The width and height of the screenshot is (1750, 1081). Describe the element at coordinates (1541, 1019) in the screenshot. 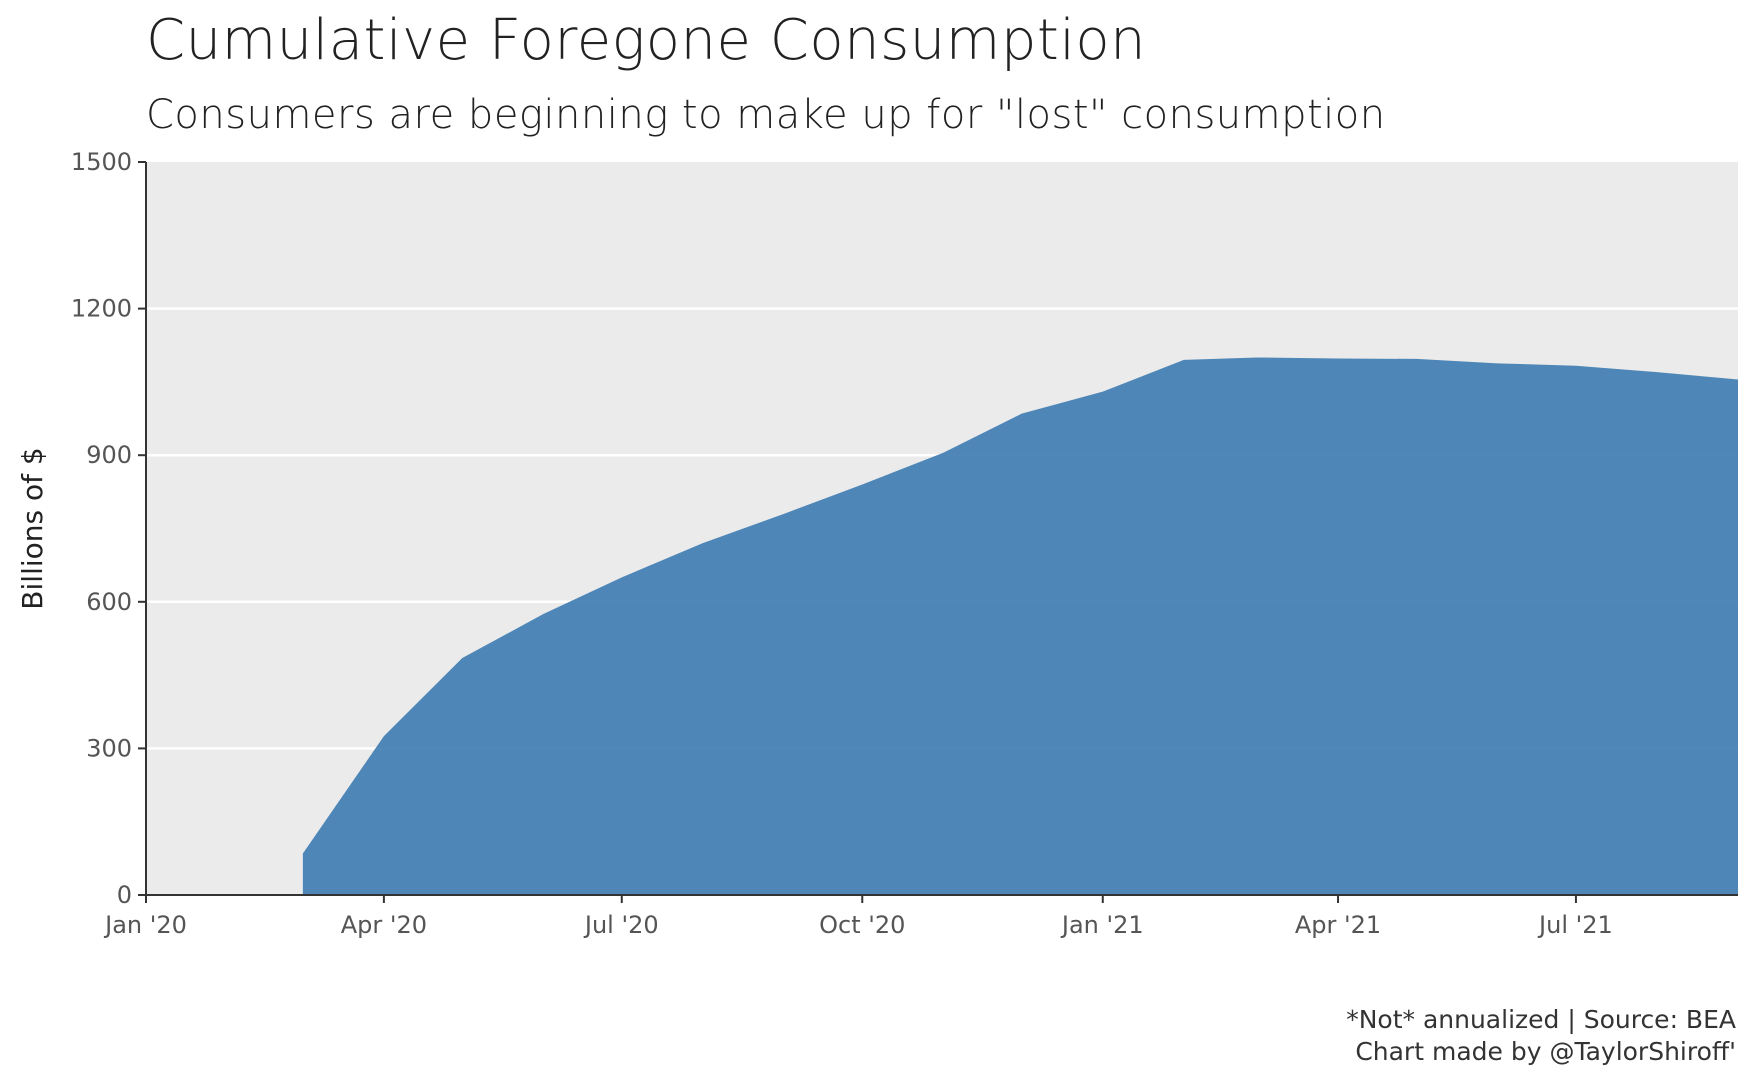

I see `caption-source: *Not* annualized | Source: BEA` at that location.